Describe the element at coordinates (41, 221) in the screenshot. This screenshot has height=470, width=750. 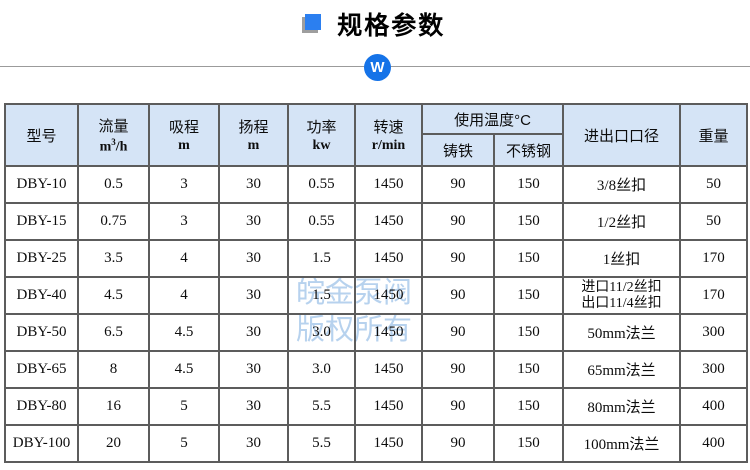
I see `cell-model: DBY-15` at that location.